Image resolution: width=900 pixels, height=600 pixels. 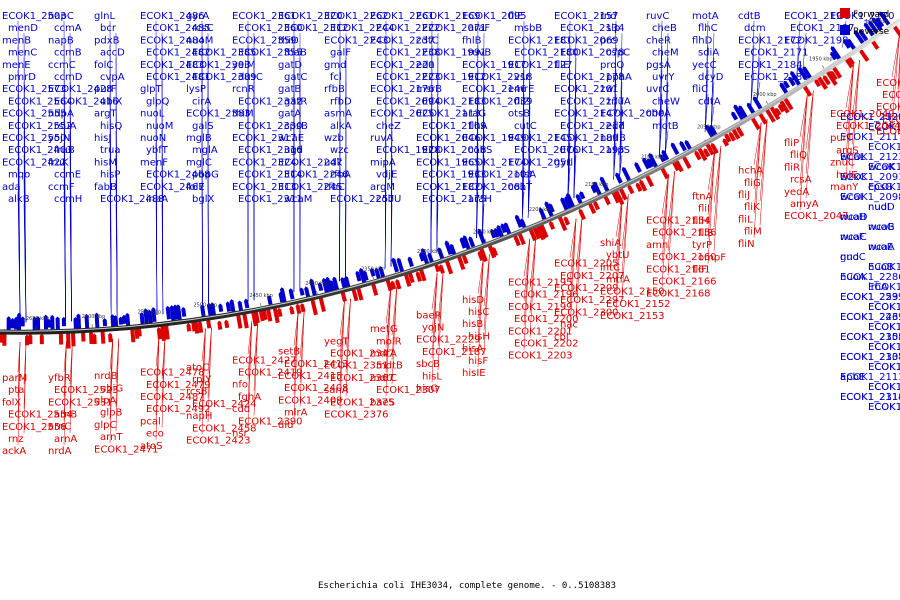 What do you see at coordinates (884, 287) in the screenshot?
I see `reverse-gene-label: ECOK1_2290` at bounding box center [884, 287].